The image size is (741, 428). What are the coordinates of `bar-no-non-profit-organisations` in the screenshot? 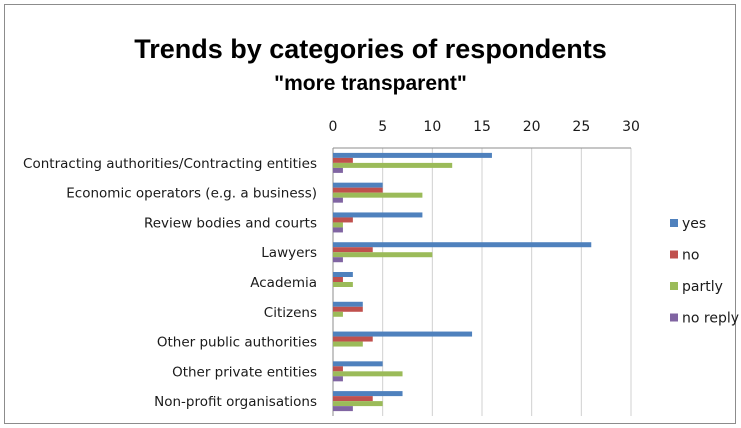 It's located at (353, 399).